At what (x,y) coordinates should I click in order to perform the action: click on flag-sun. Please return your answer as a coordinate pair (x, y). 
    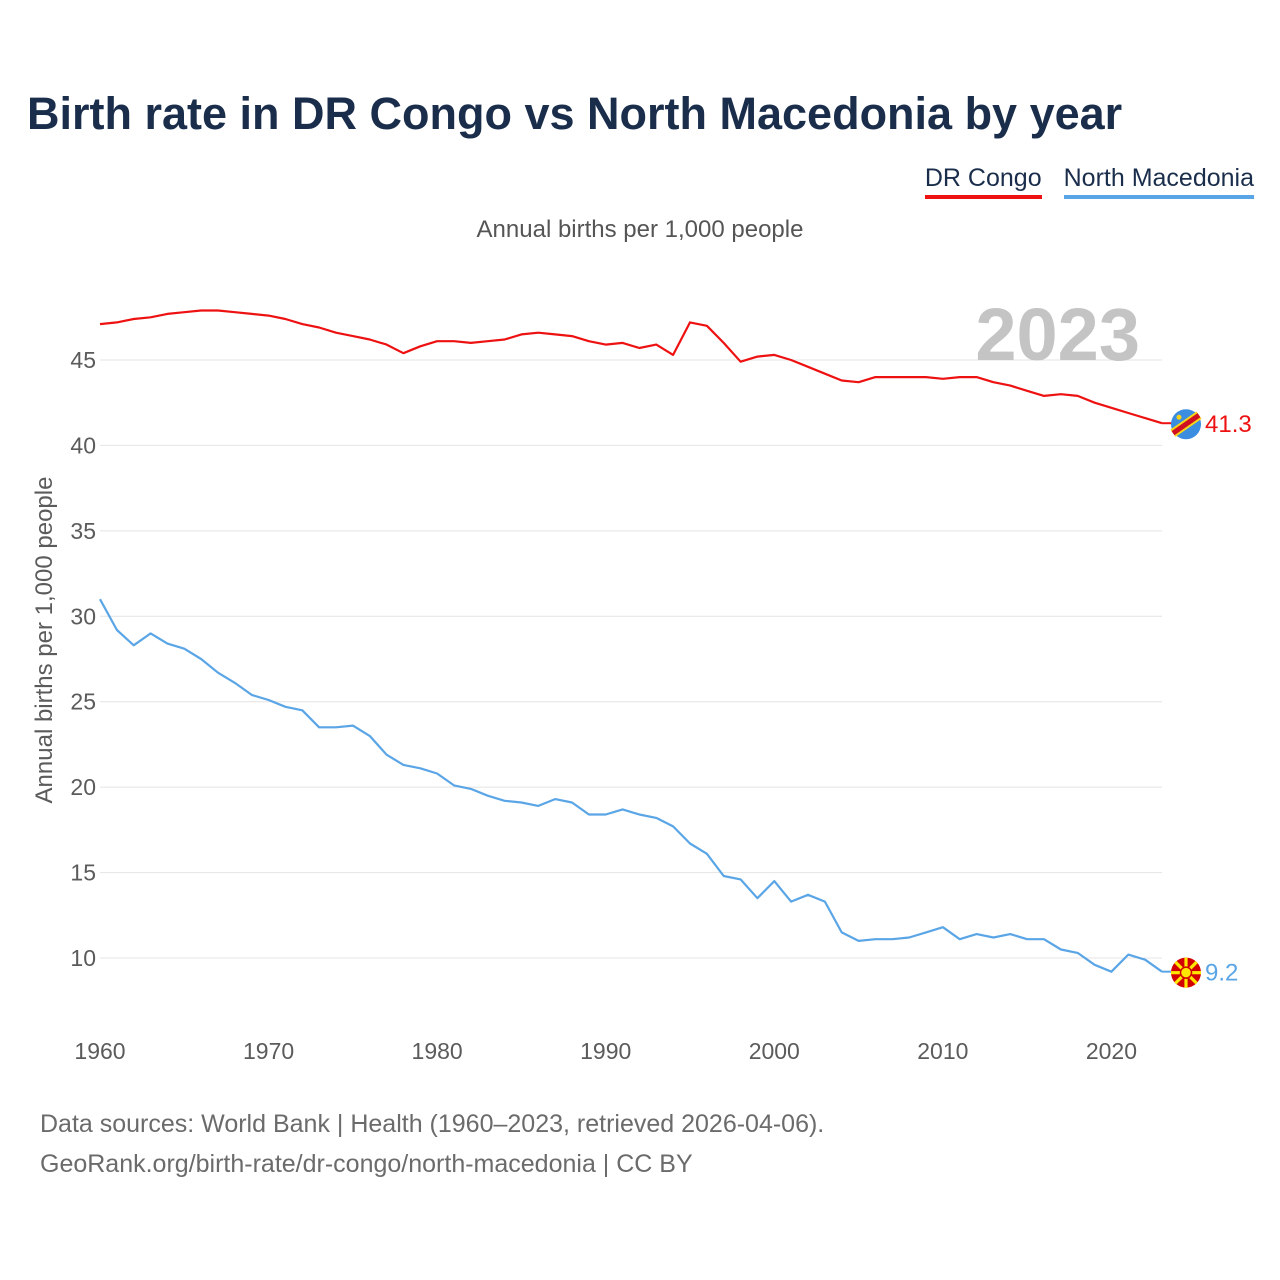
    Looking at the image, I should click on (1186, 972).